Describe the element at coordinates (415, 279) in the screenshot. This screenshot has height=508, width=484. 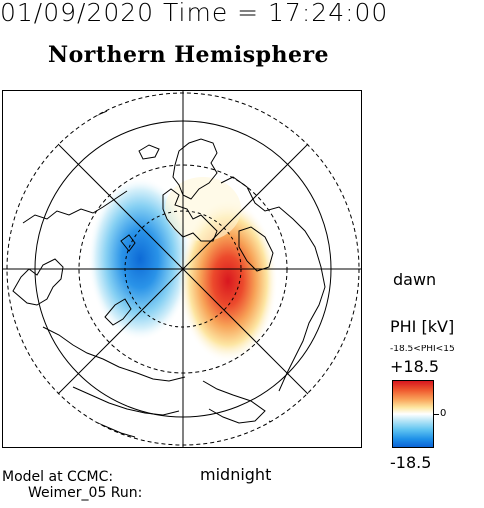
I see `dawn-label: dawn` at that location.